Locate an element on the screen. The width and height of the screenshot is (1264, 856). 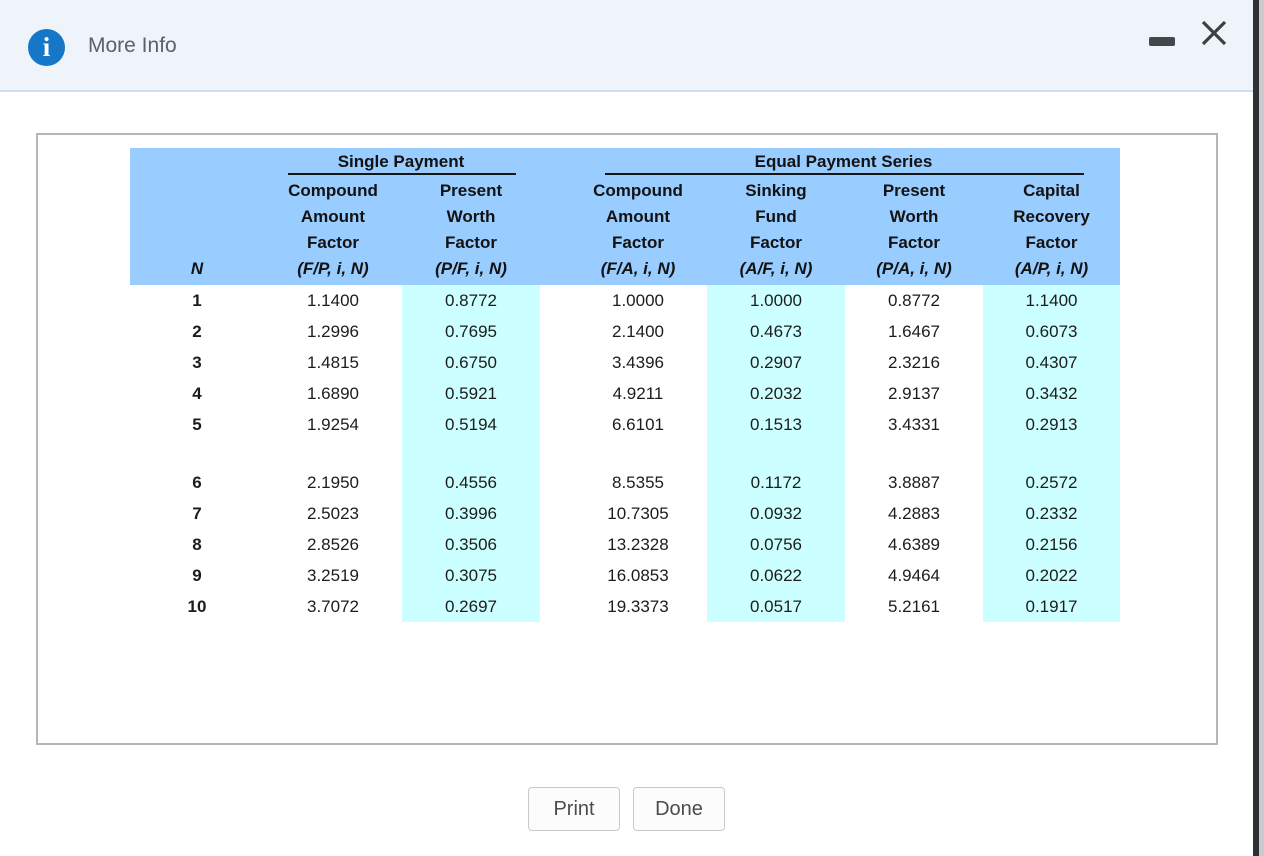
table-cell-n: 6 is located at coordinates (197, 482).